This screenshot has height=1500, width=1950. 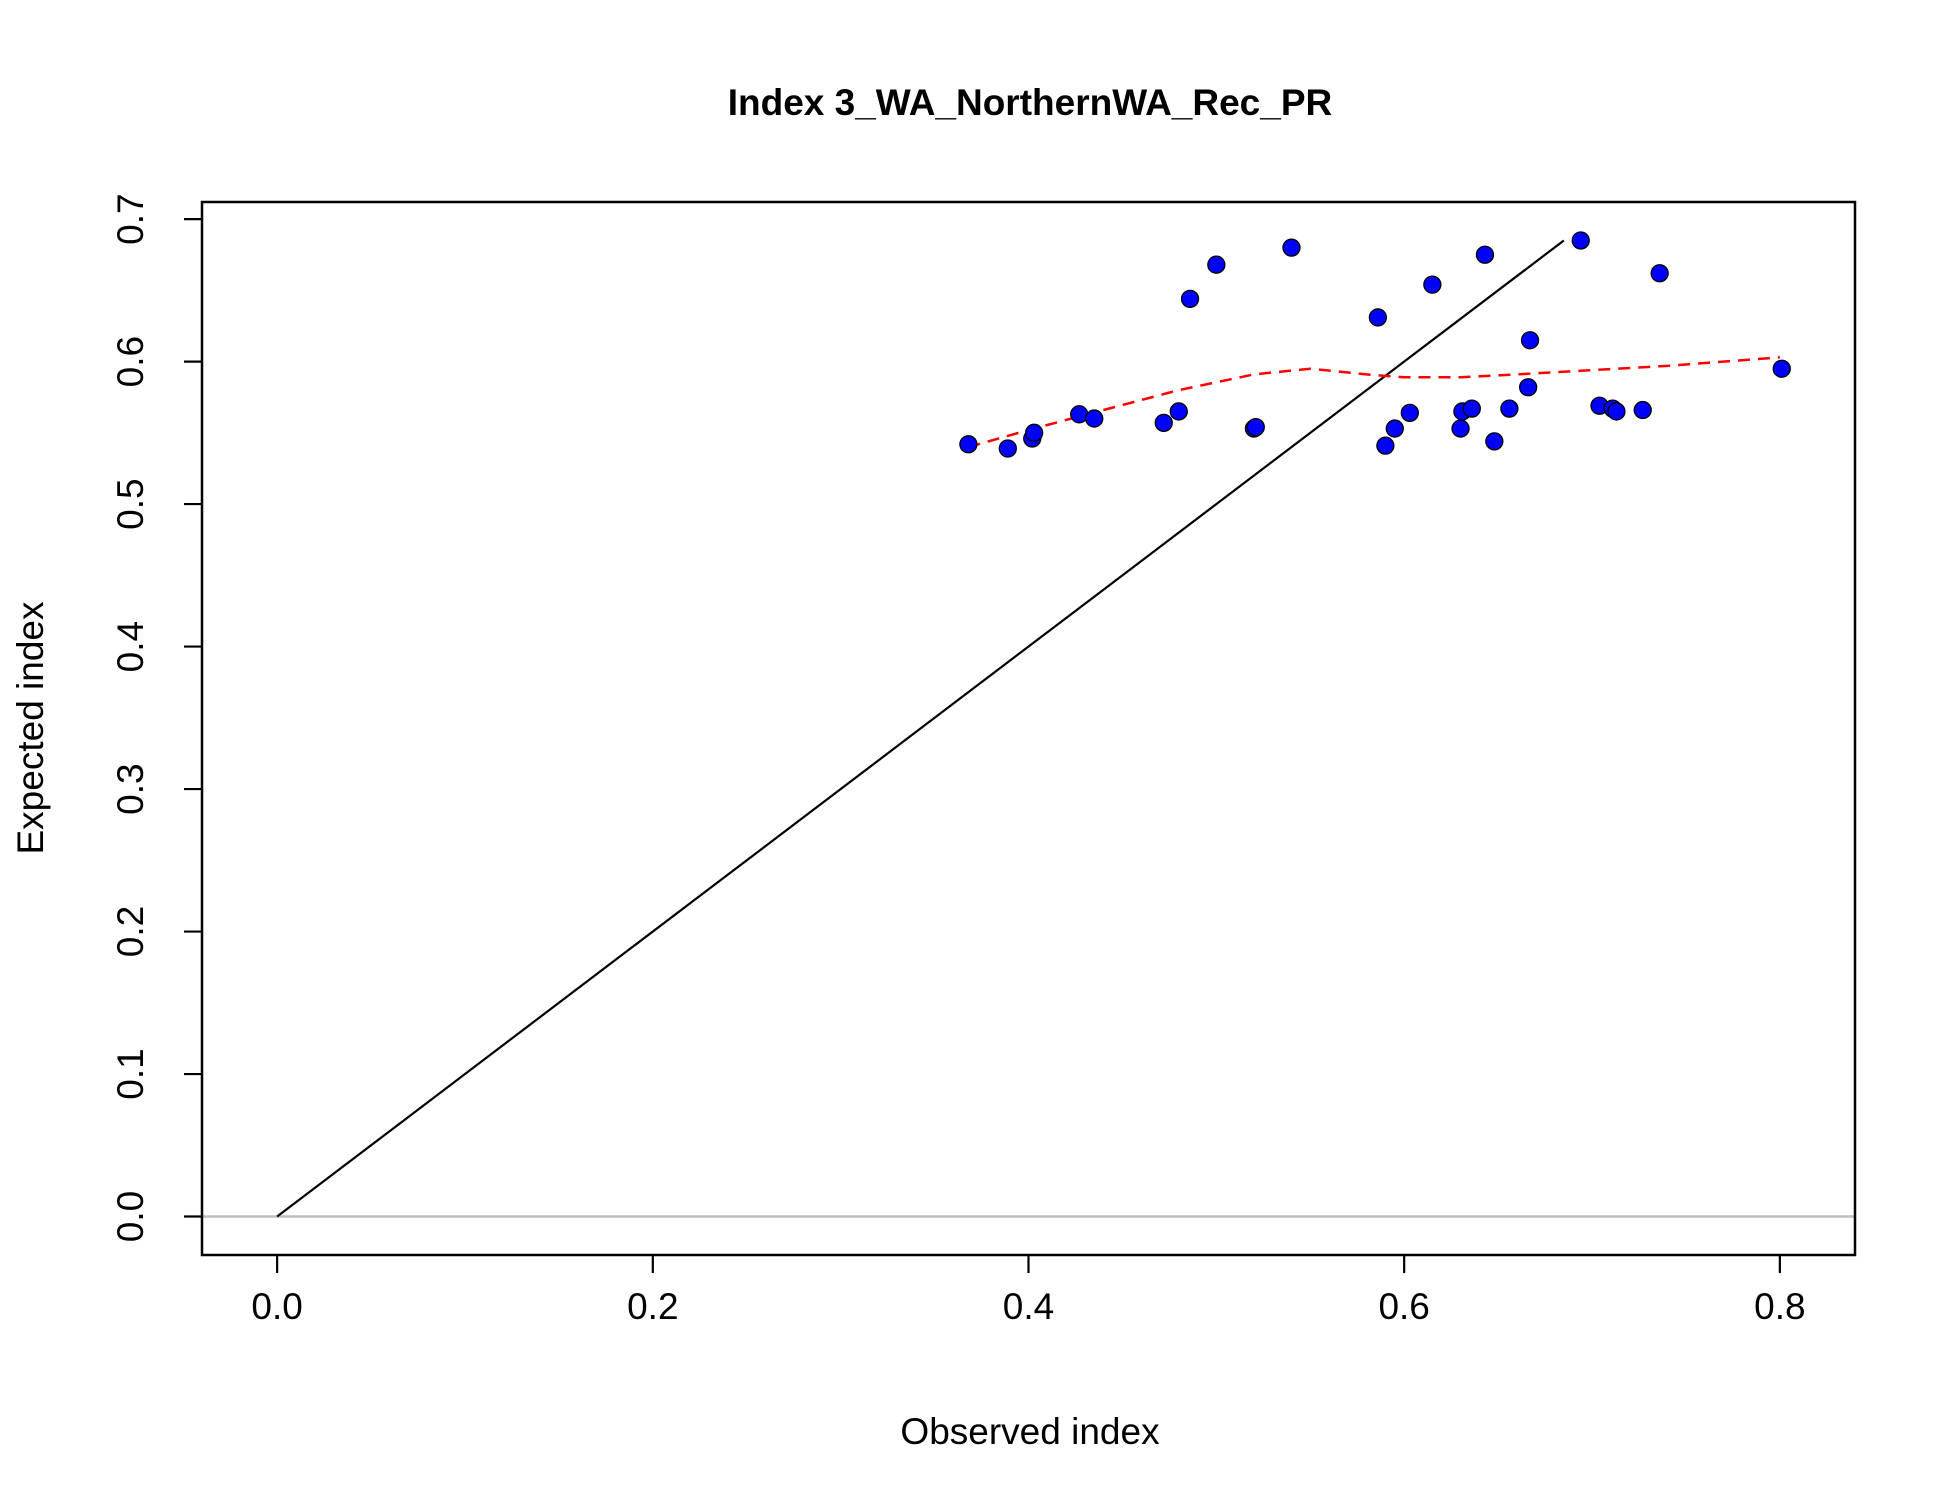 I want to click on x-tick-label: 0.6, so click(x=1403, y=1306).